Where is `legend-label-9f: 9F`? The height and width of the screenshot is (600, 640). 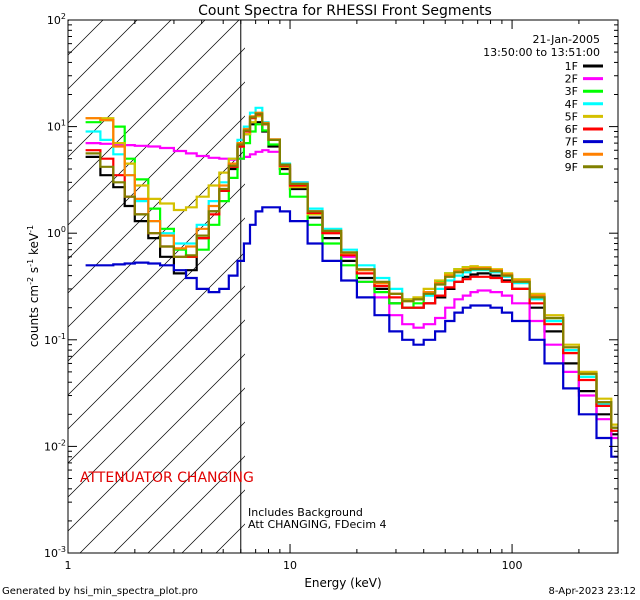 legend-label-9f: 9F is located at coordinates (571, 167).